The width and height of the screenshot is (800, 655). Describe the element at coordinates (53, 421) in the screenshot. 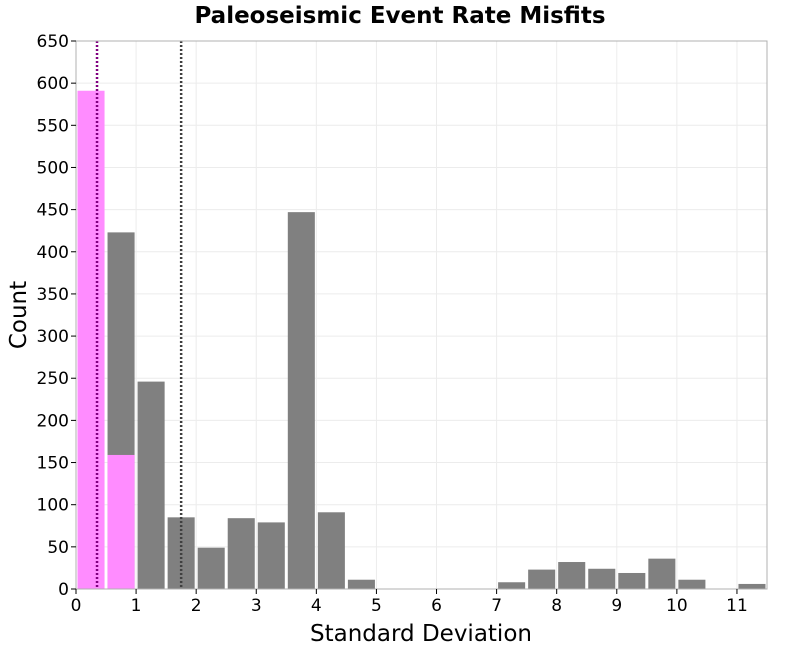

I see `y-tick-label: 200` at that location.